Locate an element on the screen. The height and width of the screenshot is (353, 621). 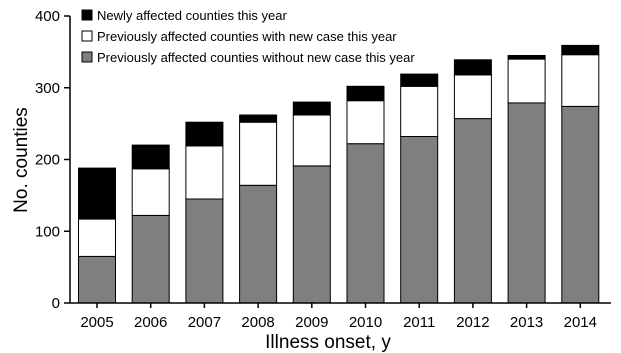
x-tick-label: 2007 is located at coordinates (204, 322).